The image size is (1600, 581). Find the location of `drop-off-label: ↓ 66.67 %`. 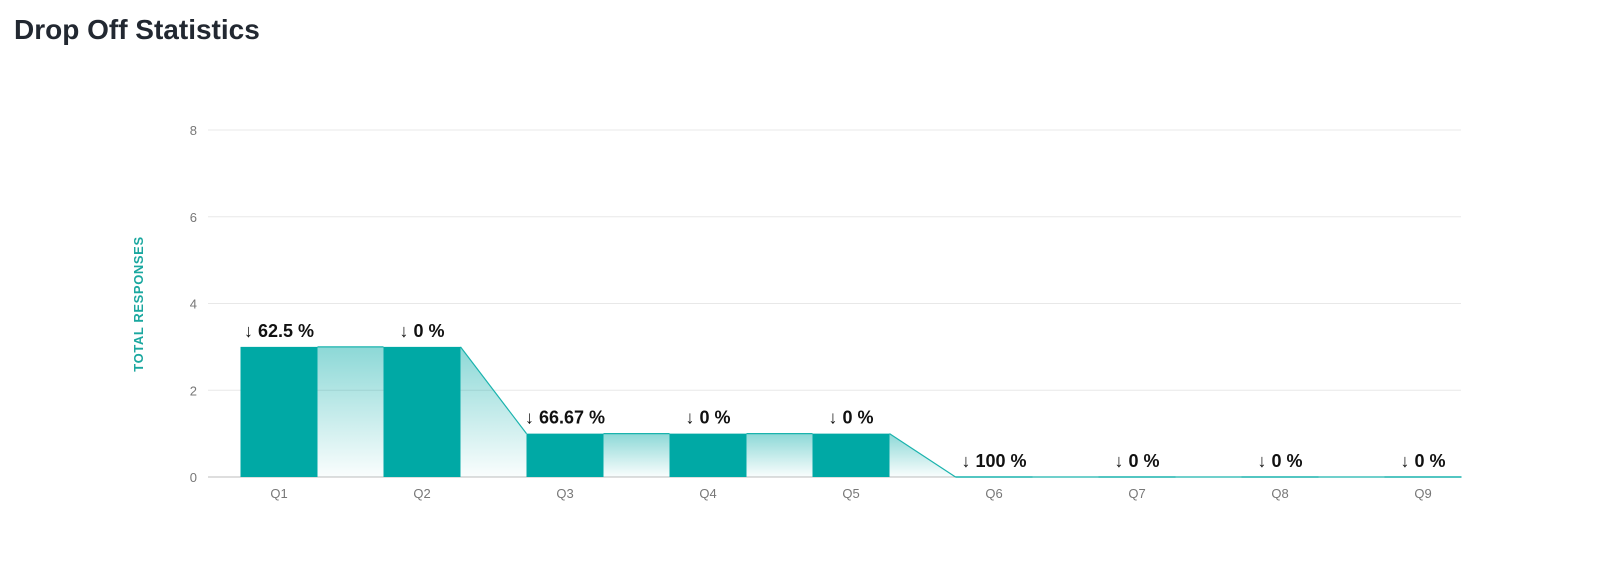

drop-off-label: ↓ 66.67 % is located at coordinates (565, 418).